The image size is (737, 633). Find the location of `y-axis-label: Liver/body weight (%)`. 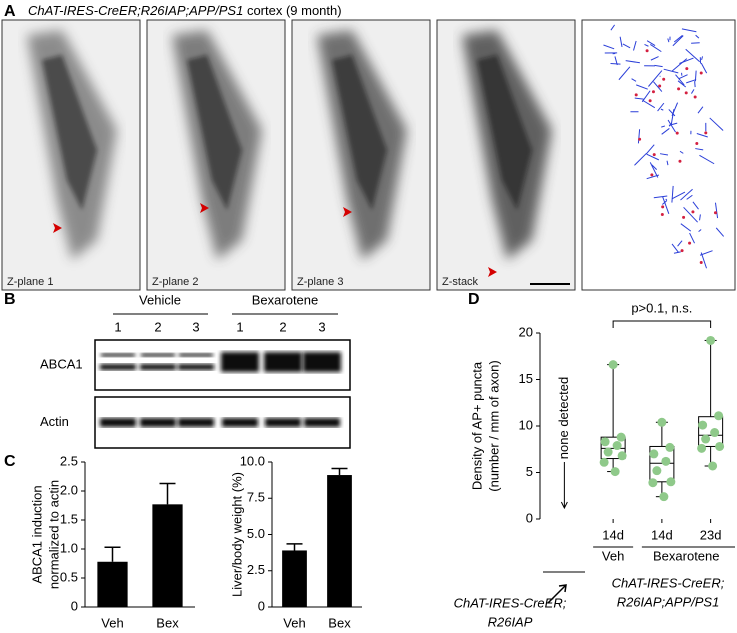

y-axis-label: Liver/body weight (%) is located at coordinates (236, 534).